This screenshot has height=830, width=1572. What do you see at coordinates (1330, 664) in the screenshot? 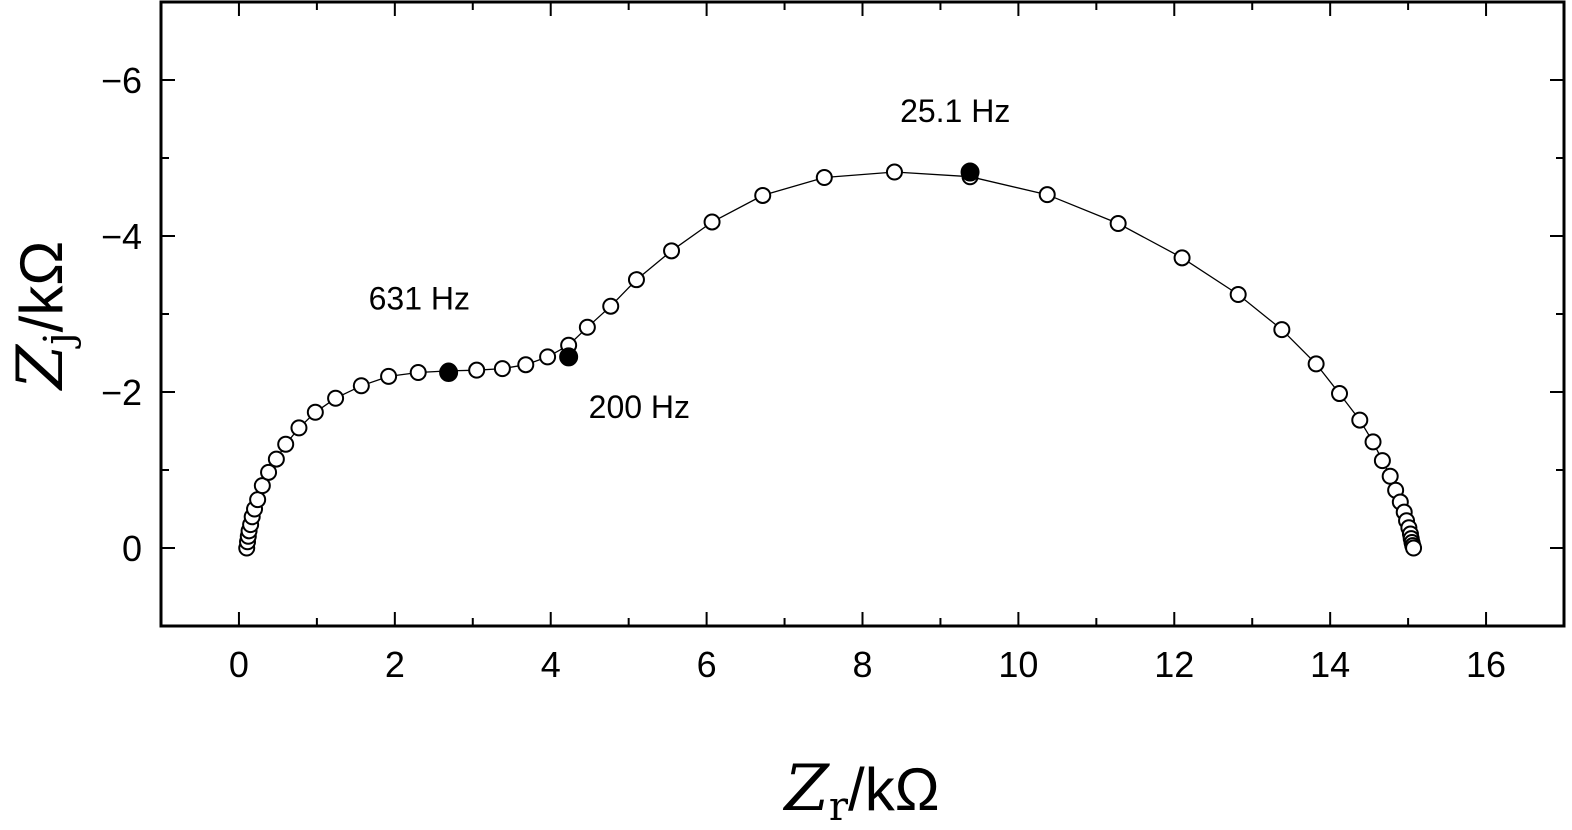
I see `x-tick-label: 14` at bounding box center [1330, 664].